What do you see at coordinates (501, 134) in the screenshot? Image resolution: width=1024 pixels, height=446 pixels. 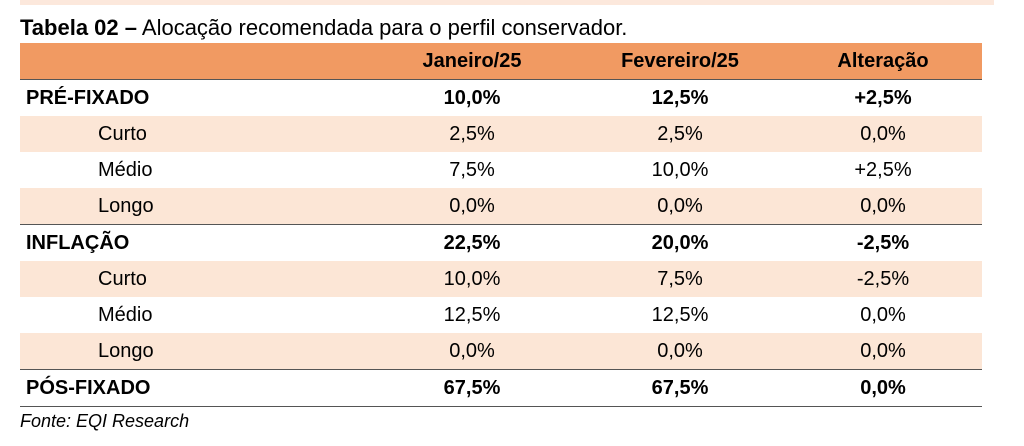 I see `table-row: Curto 2,5% 2,5% 0,0%` at bounding box center [501, 134].